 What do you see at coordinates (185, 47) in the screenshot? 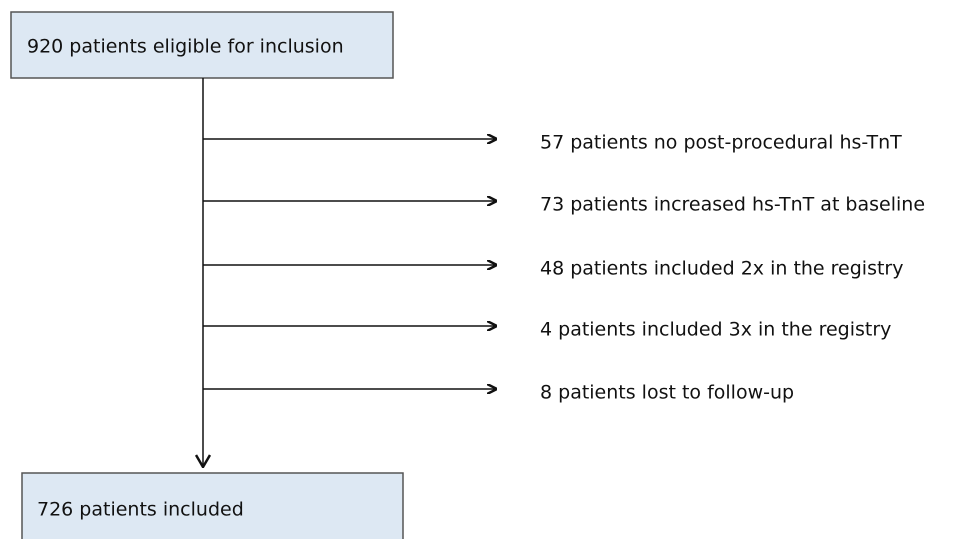
I see `top-box-label: 920 patients eligible for inclusion` at bounding box center [185, 47].